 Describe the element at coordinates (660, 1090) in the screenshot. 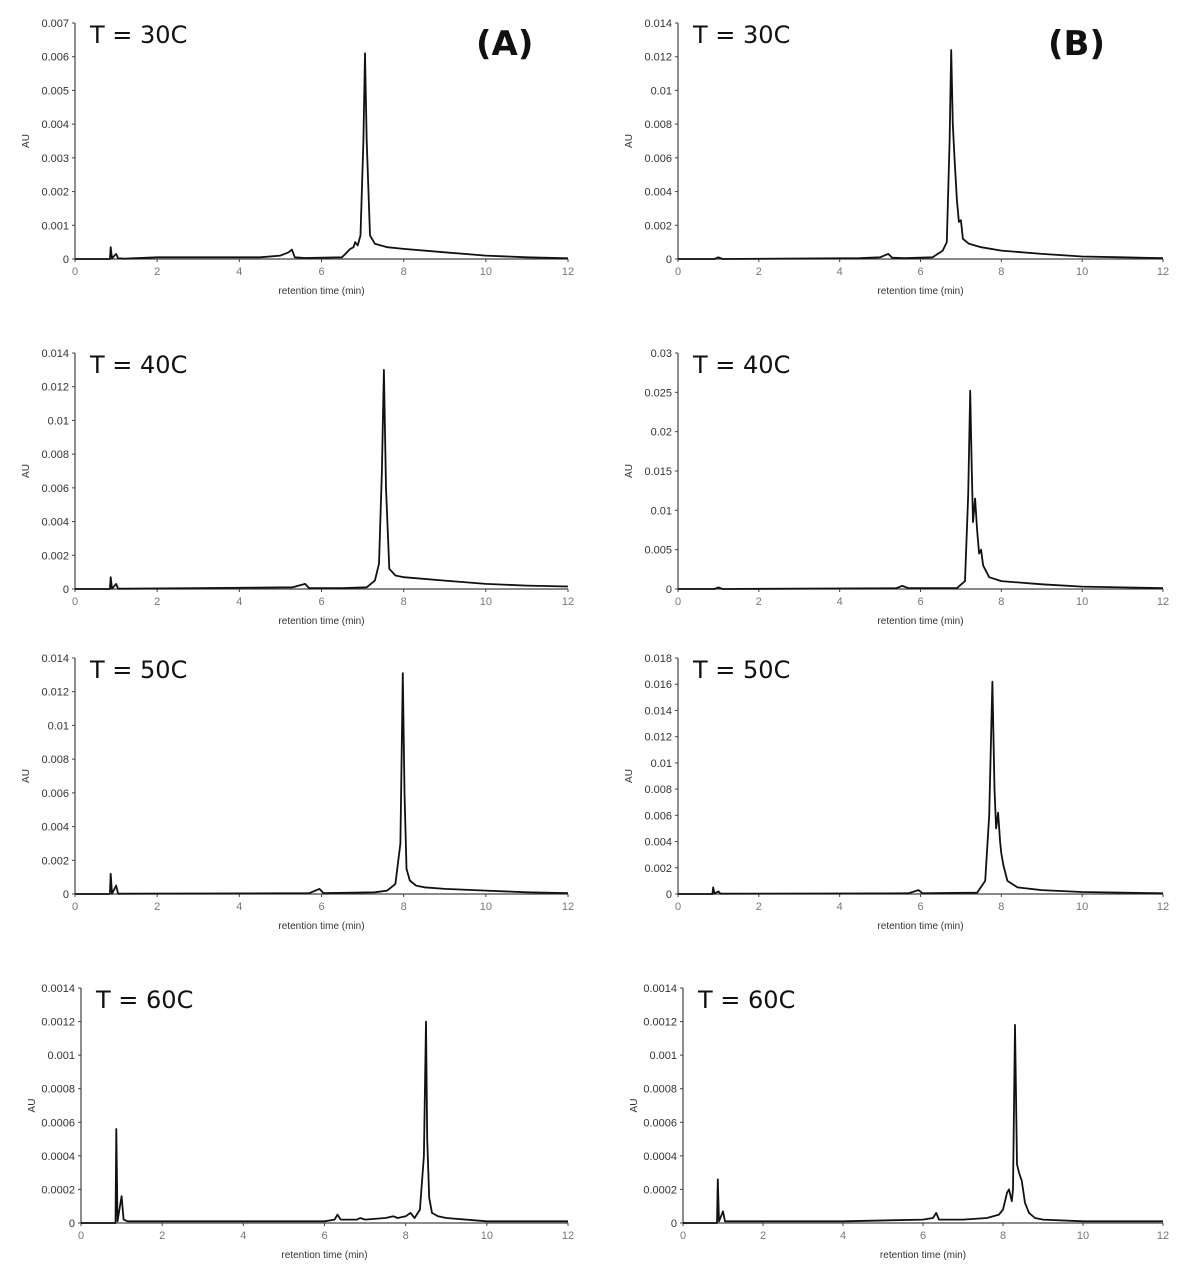

I see `y-tick-label: 0.0008` at that location.